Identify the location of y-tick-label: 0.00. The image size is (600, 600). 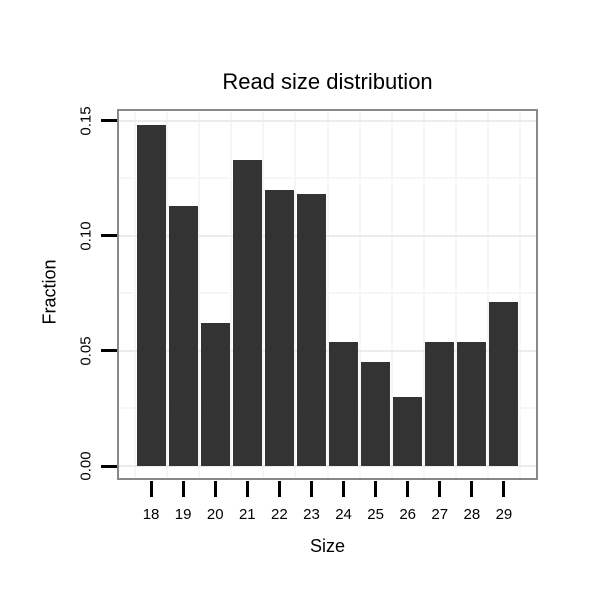
(86, 466).